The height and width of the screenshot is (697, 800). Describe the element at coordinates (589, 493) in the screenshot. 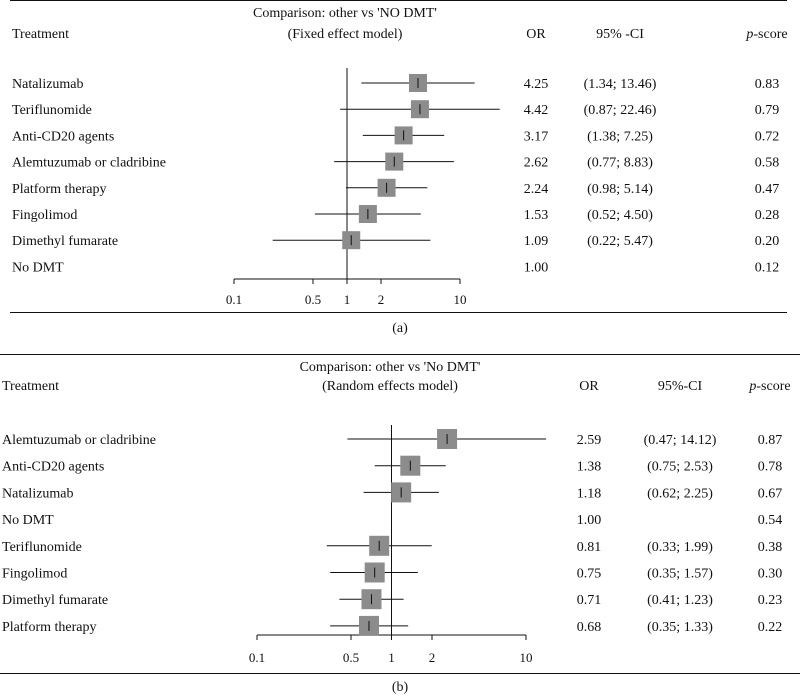

I see `or-value: 1.18` at that location.